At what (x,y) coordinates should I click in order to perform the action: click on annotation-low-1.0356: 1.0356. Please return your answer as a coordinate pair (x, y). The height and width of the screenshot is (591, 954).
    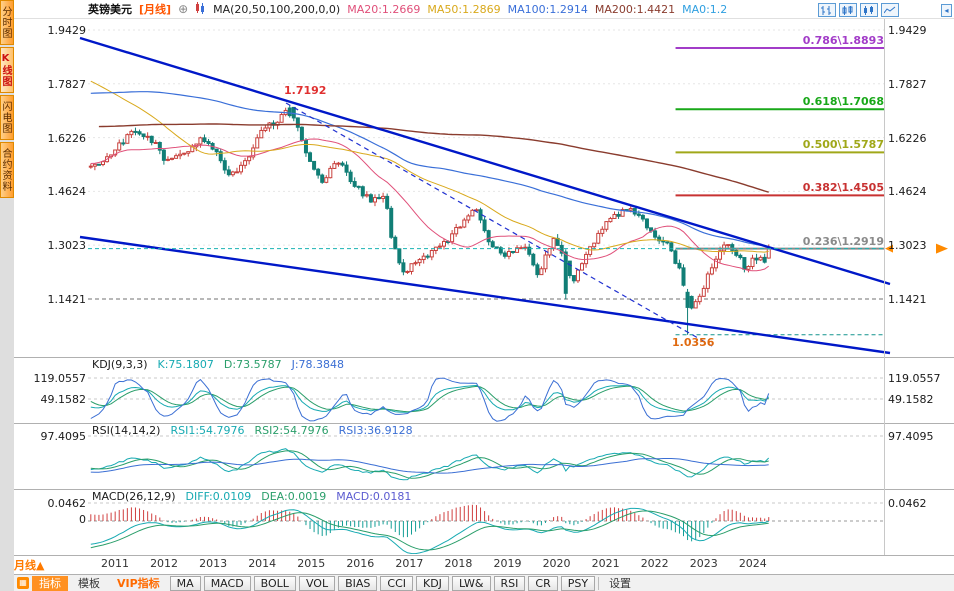
    Looking at the image, I should click on (693, 342).